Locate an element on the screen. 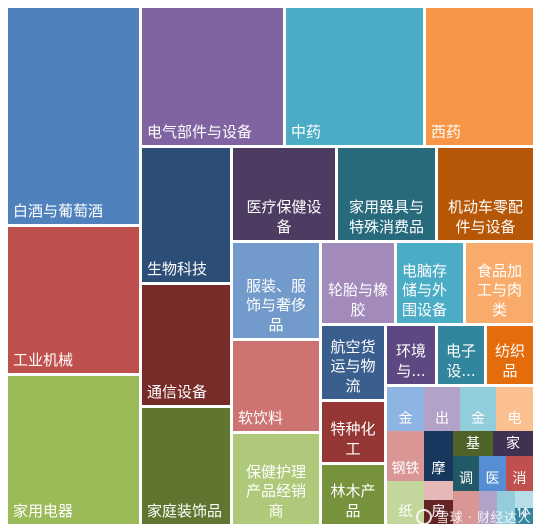 The width and height of the screenshot is (541, 532). treemap-cell-label: 通信设备 is located at coordinates (177, 391).